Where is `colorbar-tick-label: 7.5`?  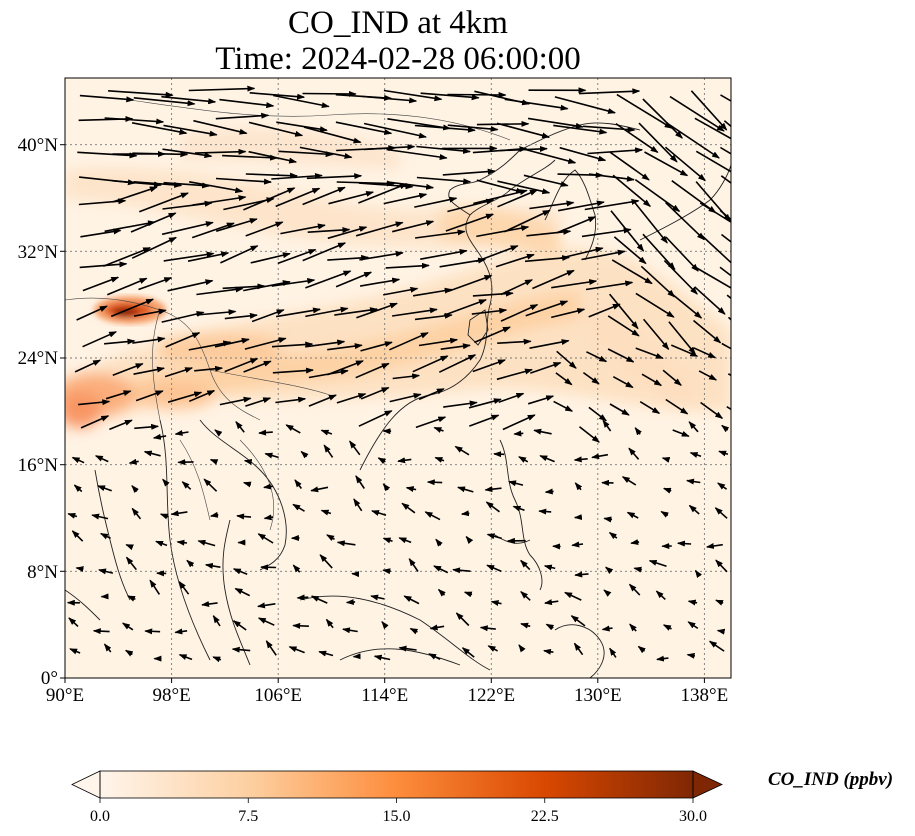
colorbar-tick-label: 7.5 is located at coordinates (248, 816).